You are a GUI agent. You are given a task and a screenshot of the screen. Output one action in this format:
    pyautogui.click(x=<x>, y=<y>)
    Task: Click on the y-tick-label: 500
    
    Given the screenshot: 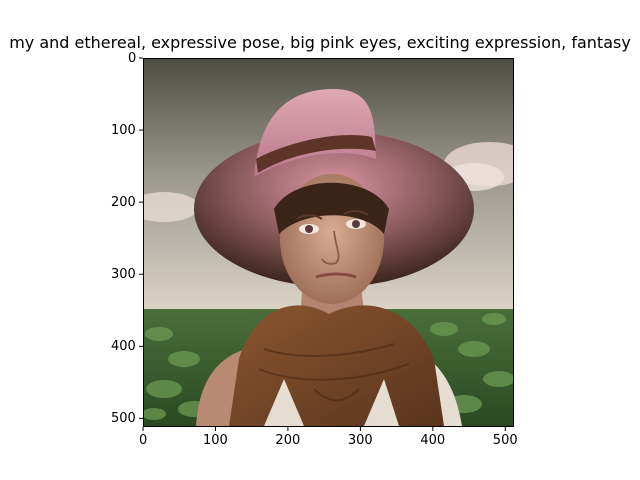 What is the action you would take?
    pyautogui.click(x=123, y=418)
    